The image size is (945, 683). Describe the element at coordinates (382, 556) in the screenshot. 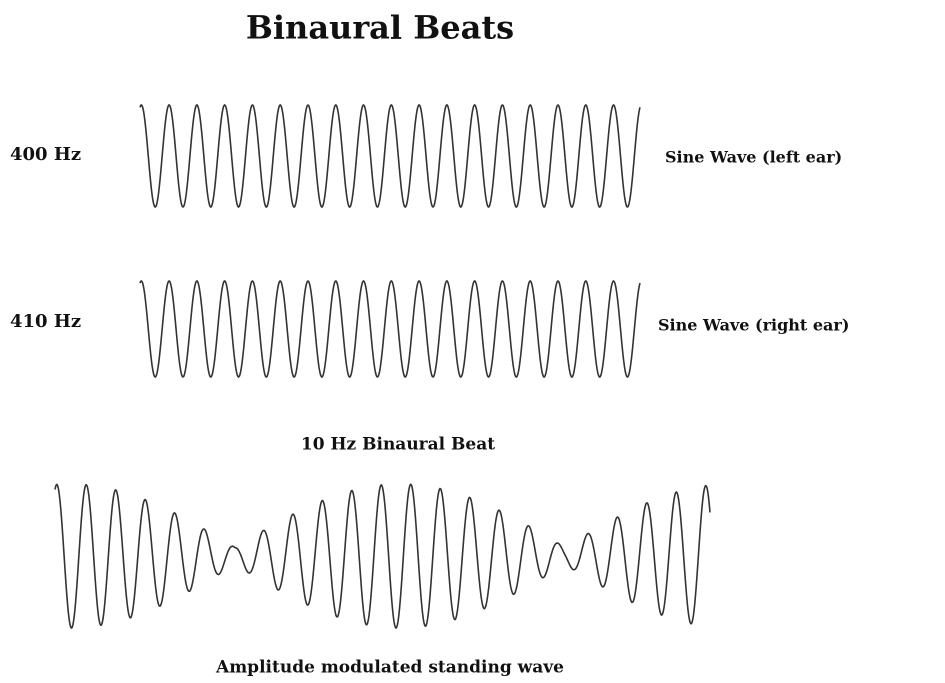

I see `beat-wave` at that location.